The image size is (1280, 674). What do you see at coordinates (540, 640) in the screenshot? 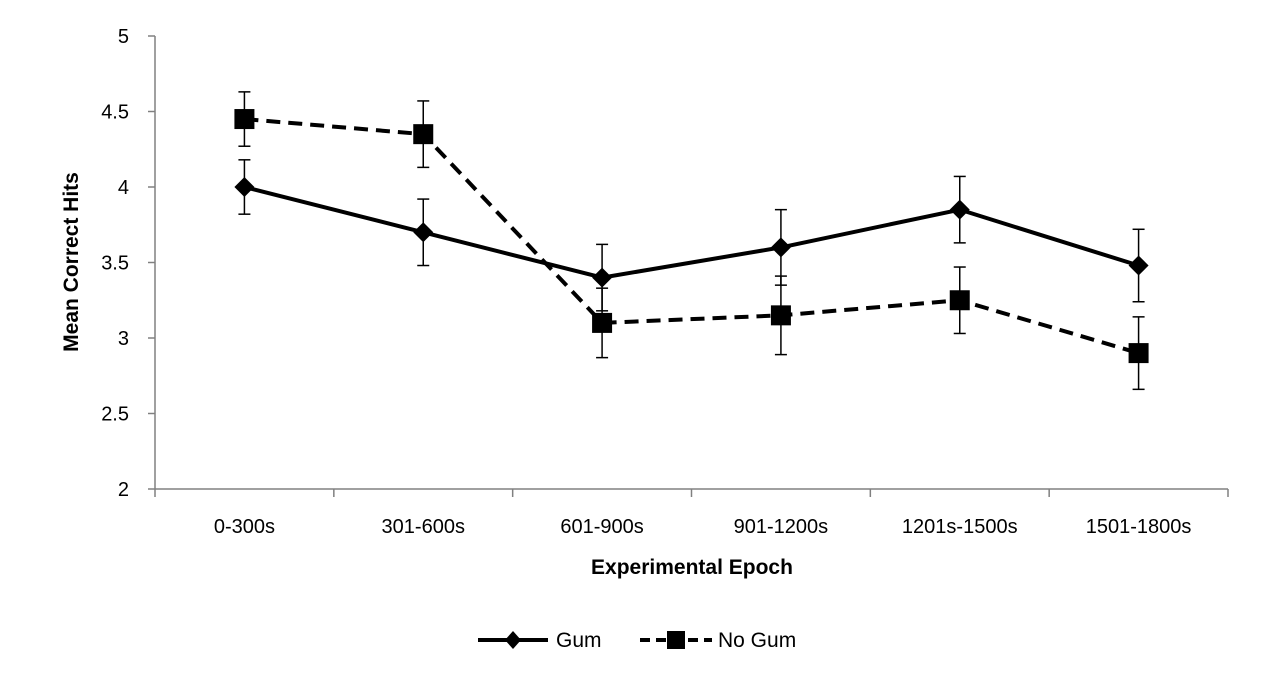
I see `legend-item-gum: Gum` at bounding box center [540, 640].